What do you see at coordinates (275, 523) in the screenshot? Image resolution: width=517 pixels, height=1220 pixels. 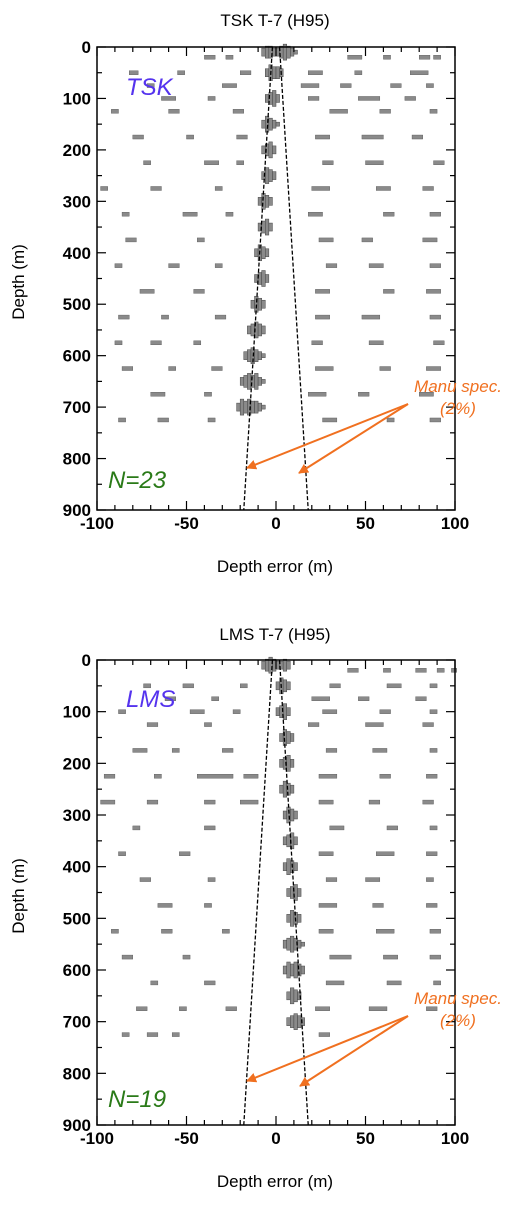 I see `x-tick-label: 0` at bounding box center [275, 523].